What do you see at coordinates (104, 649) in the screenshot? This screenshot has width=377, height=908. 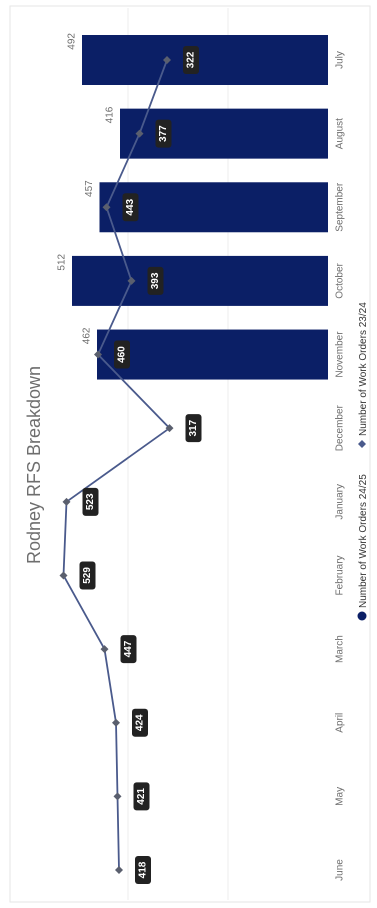 I see `line-point-march` at bounding box center [104, 649].